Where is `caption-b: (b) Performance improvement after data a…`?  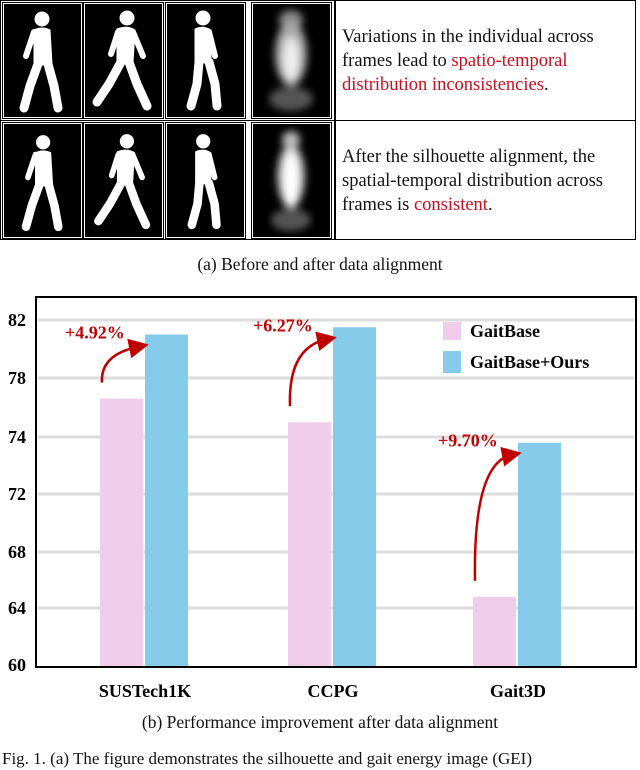
caption-b: (b) Performance improvement after data a… is located at coordinates (320, 722).